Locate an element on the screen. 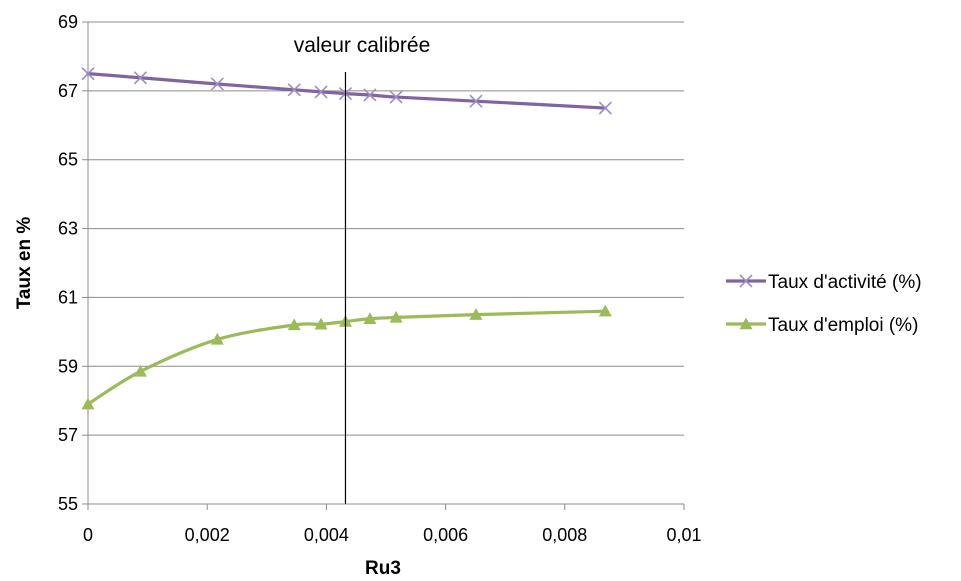 The width and height of the screenshot is (961, 581). x-tick-labels: 0 0,002 0,004 0,006 0,008 0,01 is located at coordinates (392, 524).